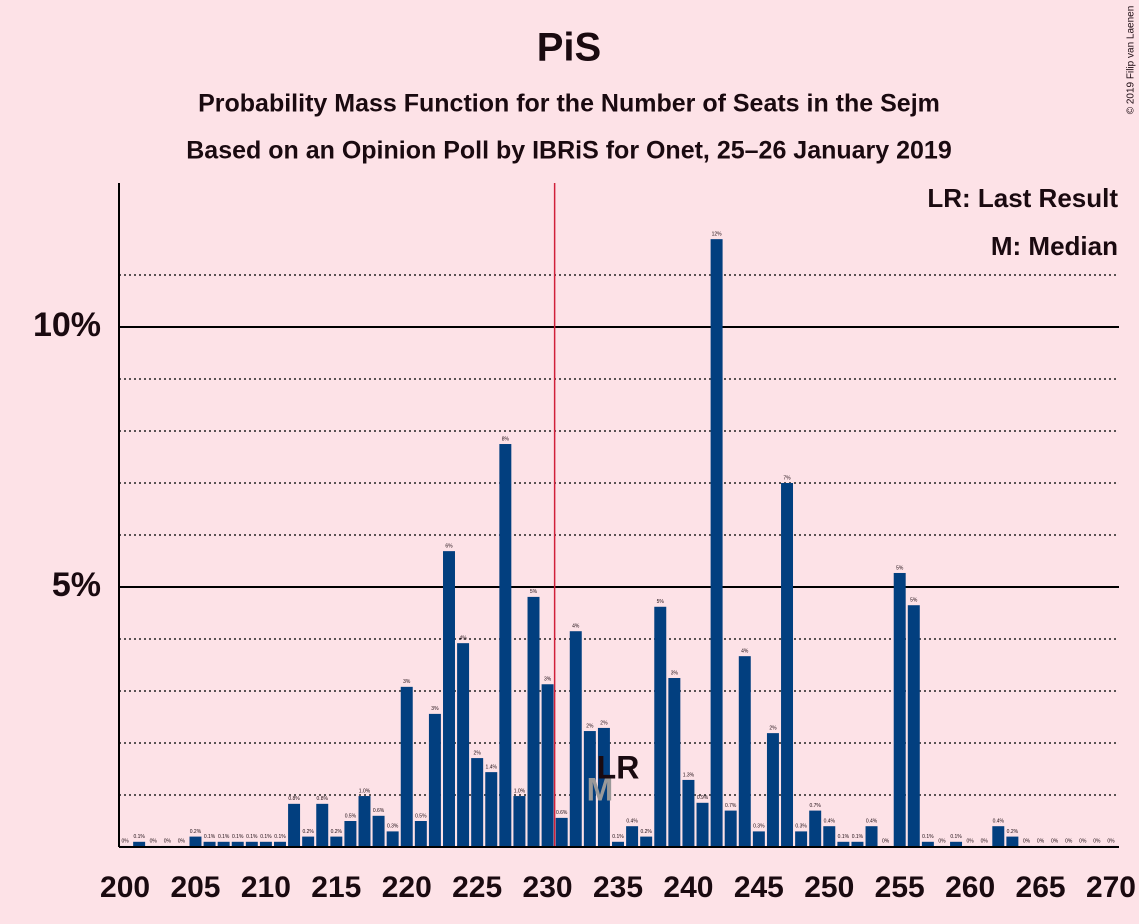  Describe the element at coordinates (195, 887) in the screenshot. I see `x-tick-label: 205` at that location.